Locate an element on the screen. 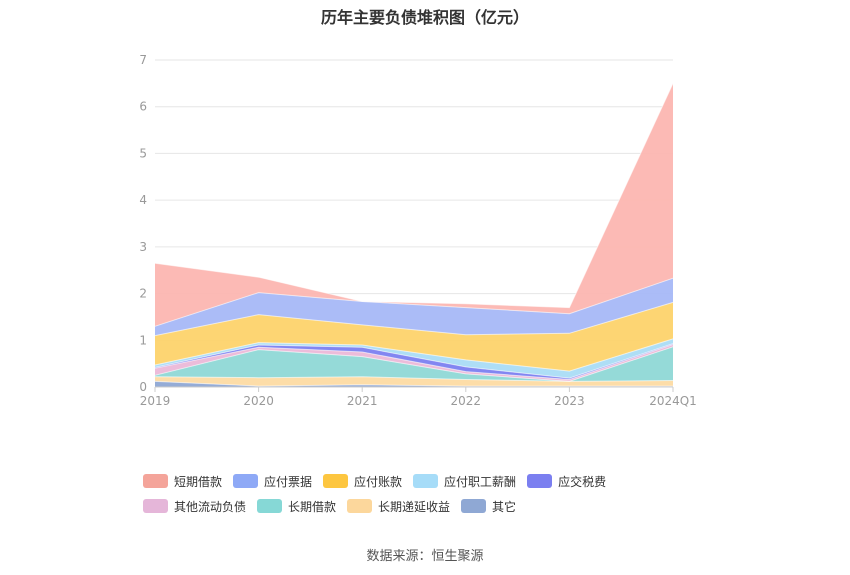 This screenshot has width=850, height=575. y-tick-label: 2 is located at coordinates (143, 294).